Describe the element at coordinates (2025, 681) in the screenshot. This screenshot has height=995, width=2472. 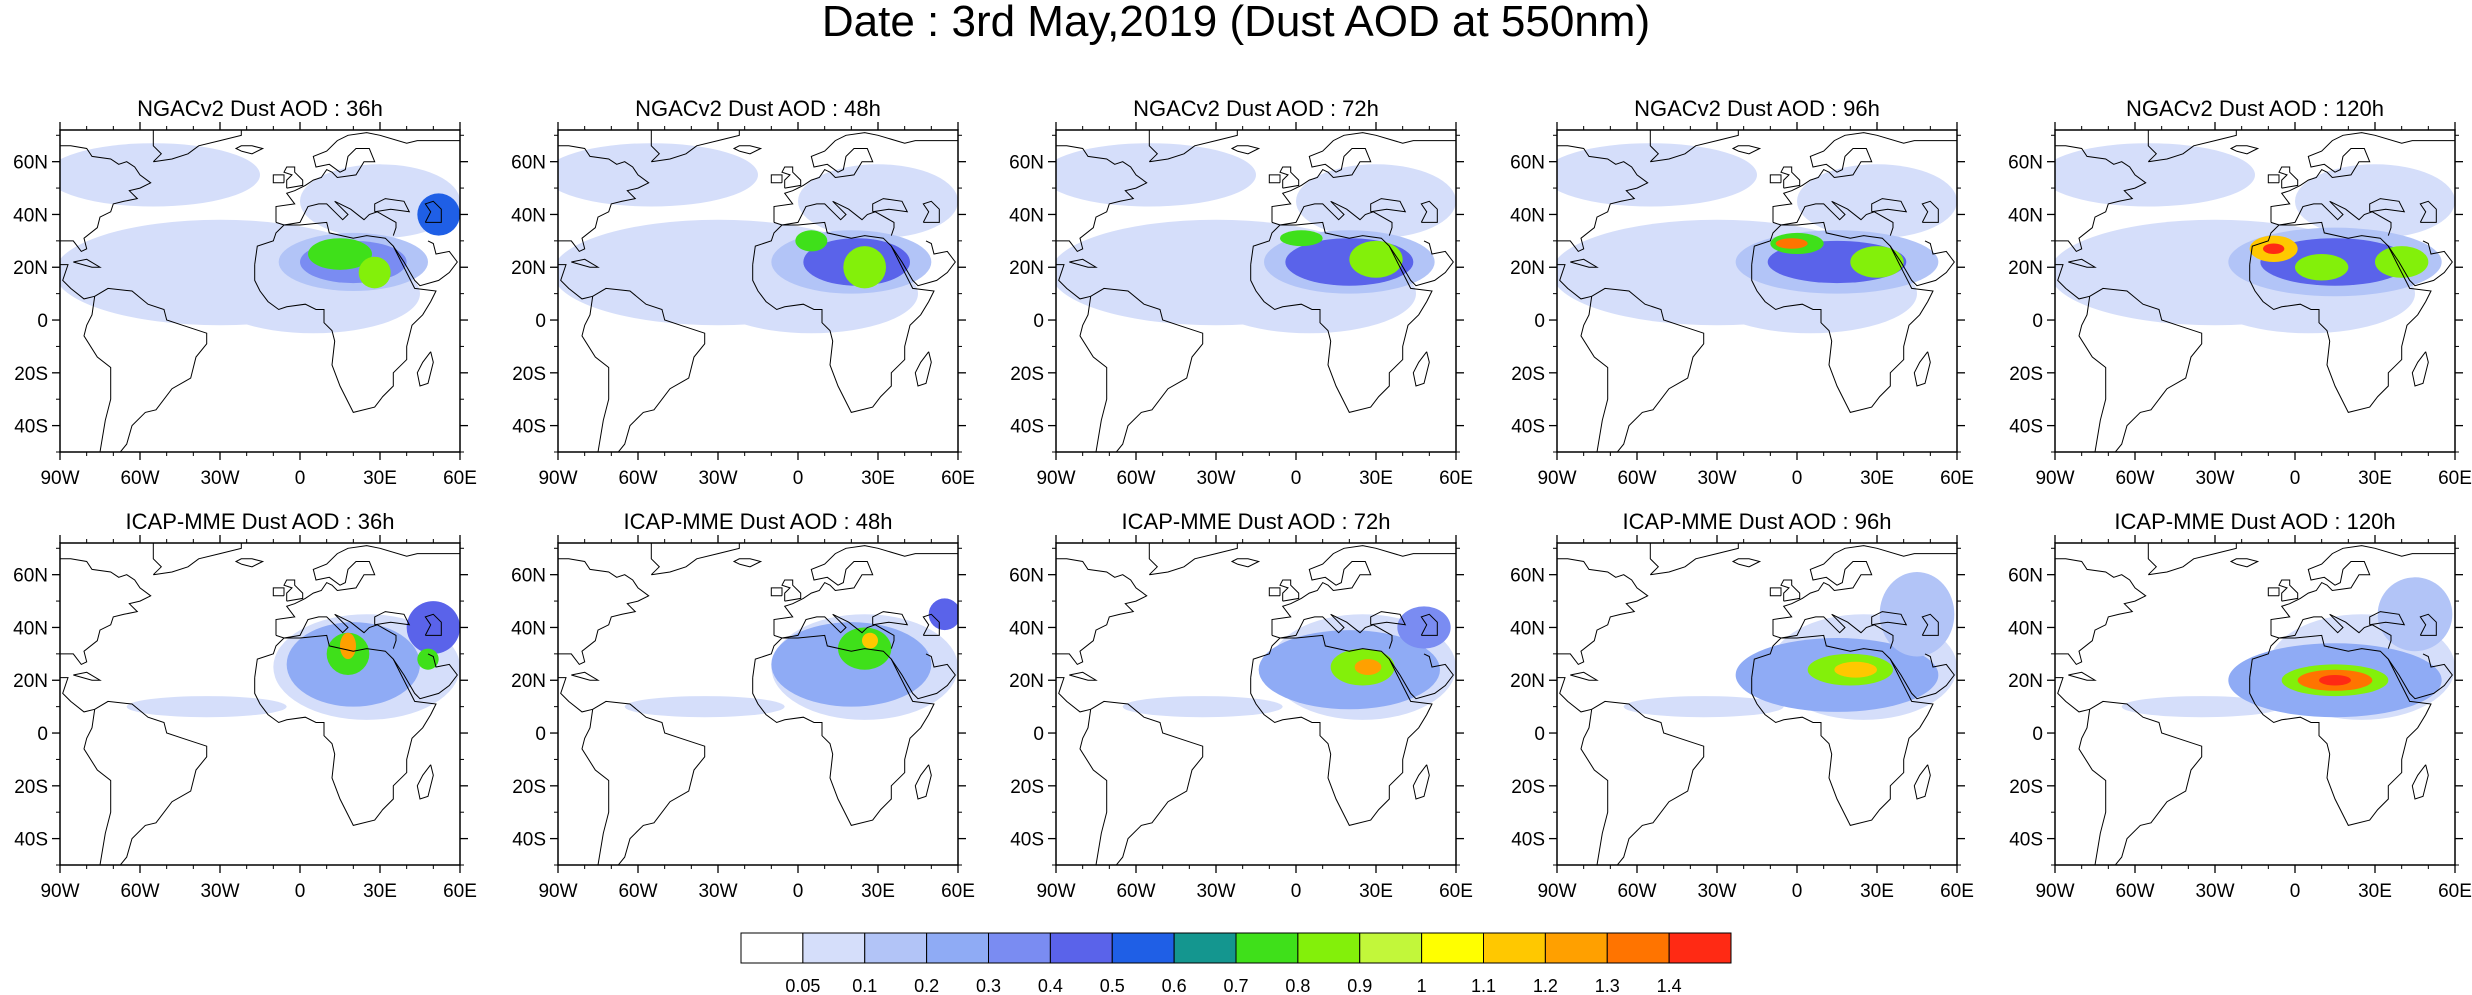
I see `lat-tick-label: 20N` at that location.